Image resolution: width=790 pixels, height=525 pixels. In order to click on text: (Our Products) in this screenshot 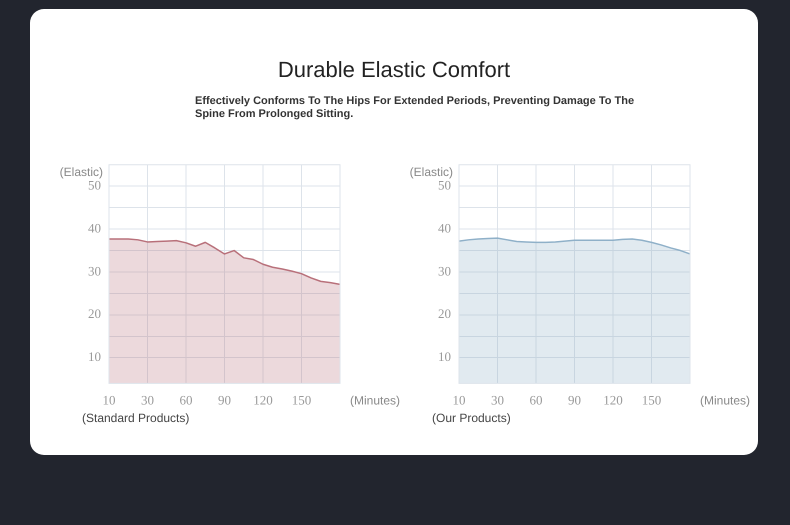, I will do `click(471, 418)`.